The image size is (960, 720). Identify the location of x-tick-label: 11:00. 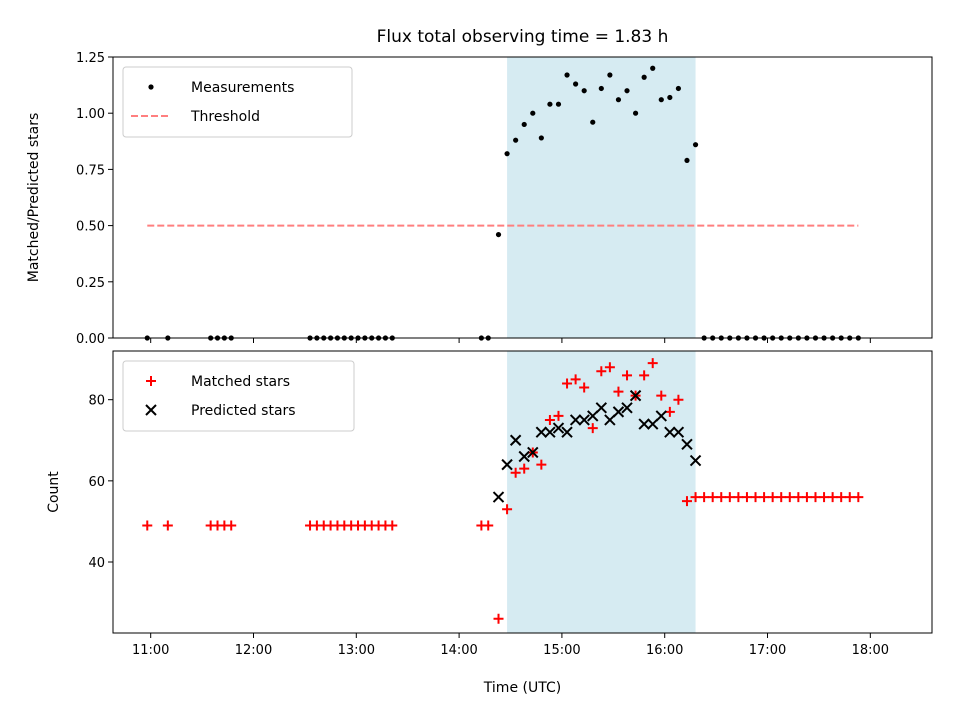
(150, 650).